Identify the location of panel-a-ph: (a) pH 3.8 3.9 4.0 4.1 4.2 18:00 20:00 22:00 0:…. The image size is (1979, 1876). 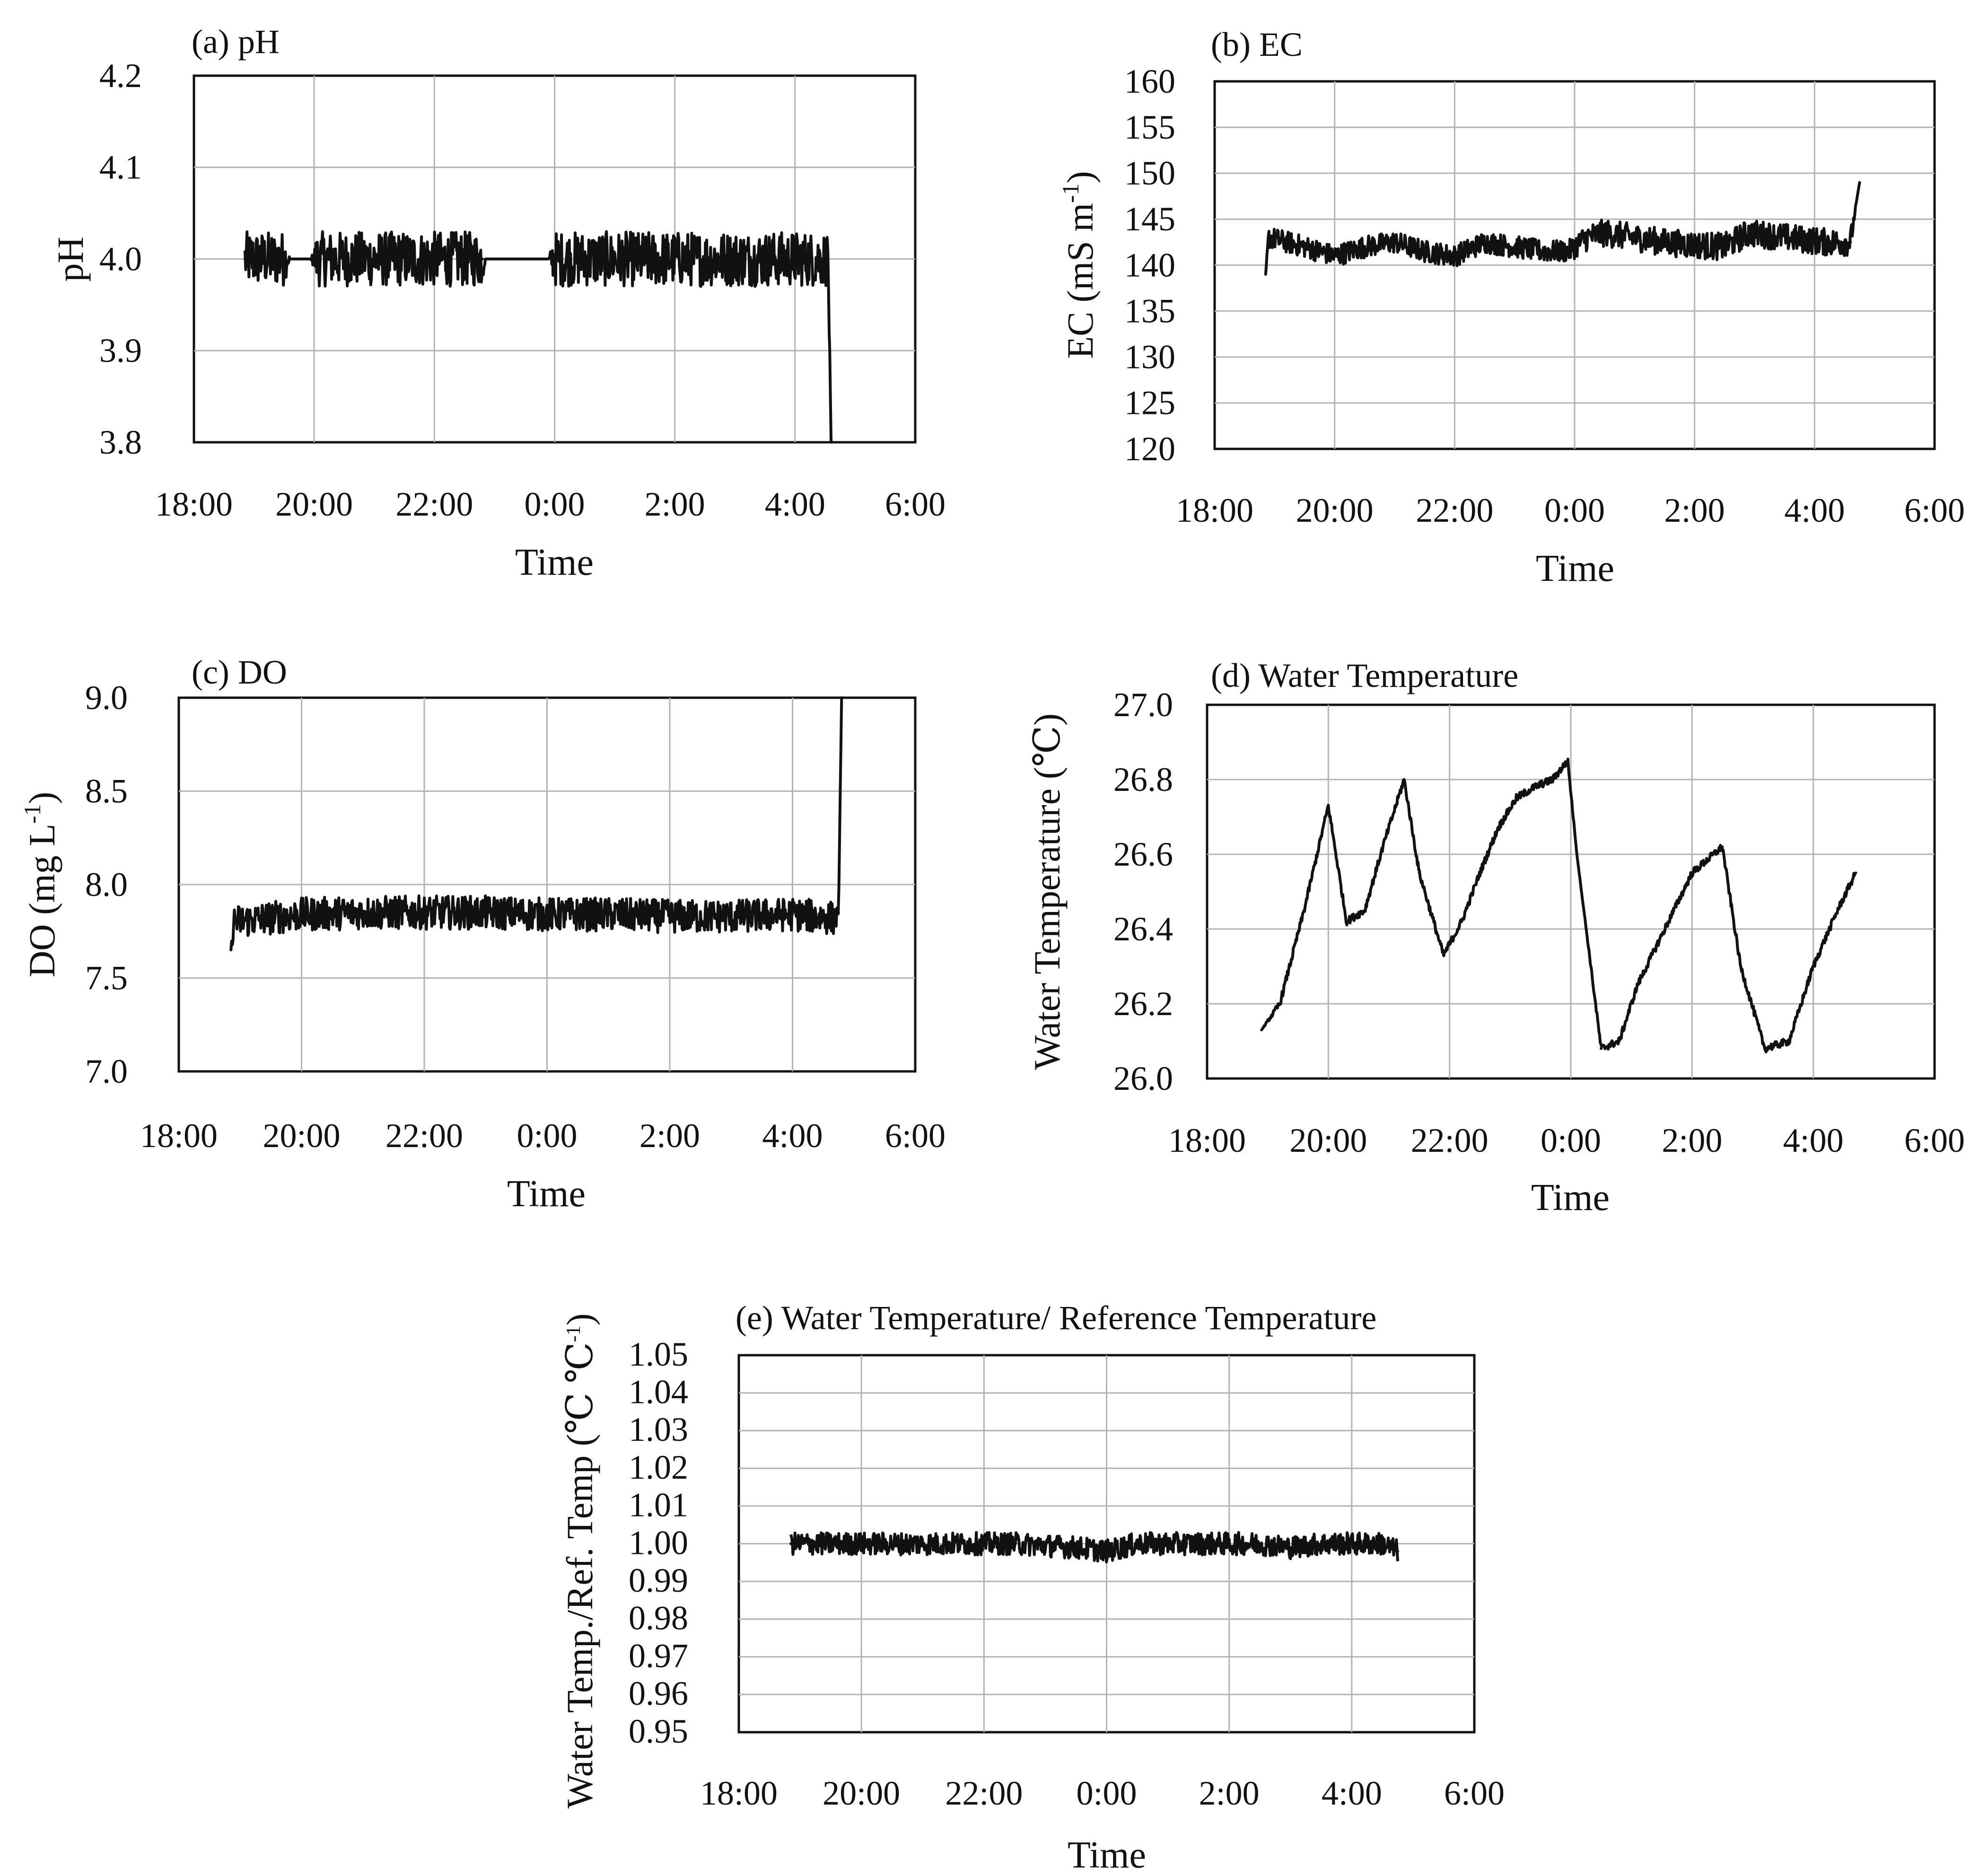
(498, 303).